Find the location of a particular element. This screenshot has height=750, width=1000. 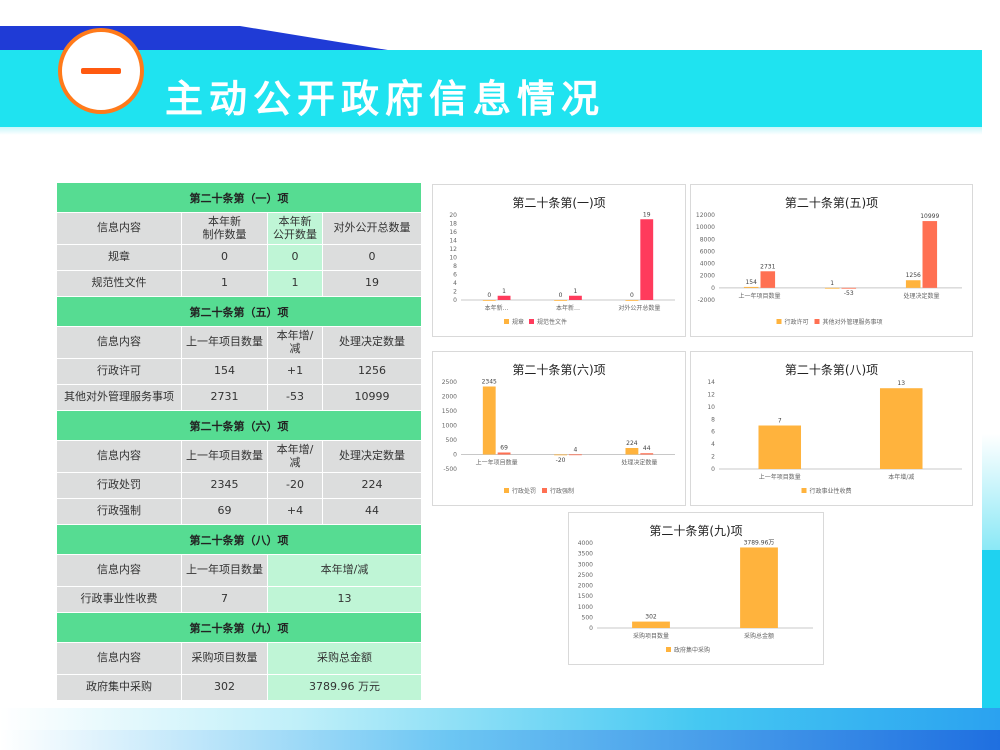

legend-label: 行政处罚 is located at coordinates (524, 491).